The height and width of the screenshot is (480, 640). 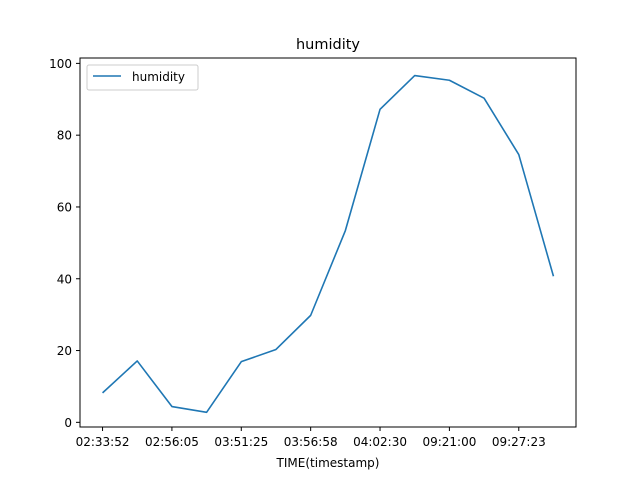 What do you see at coordinates (60, 64) in the screenshot?
I see `y-tick-label: 100` at bounding box center [60, 64].